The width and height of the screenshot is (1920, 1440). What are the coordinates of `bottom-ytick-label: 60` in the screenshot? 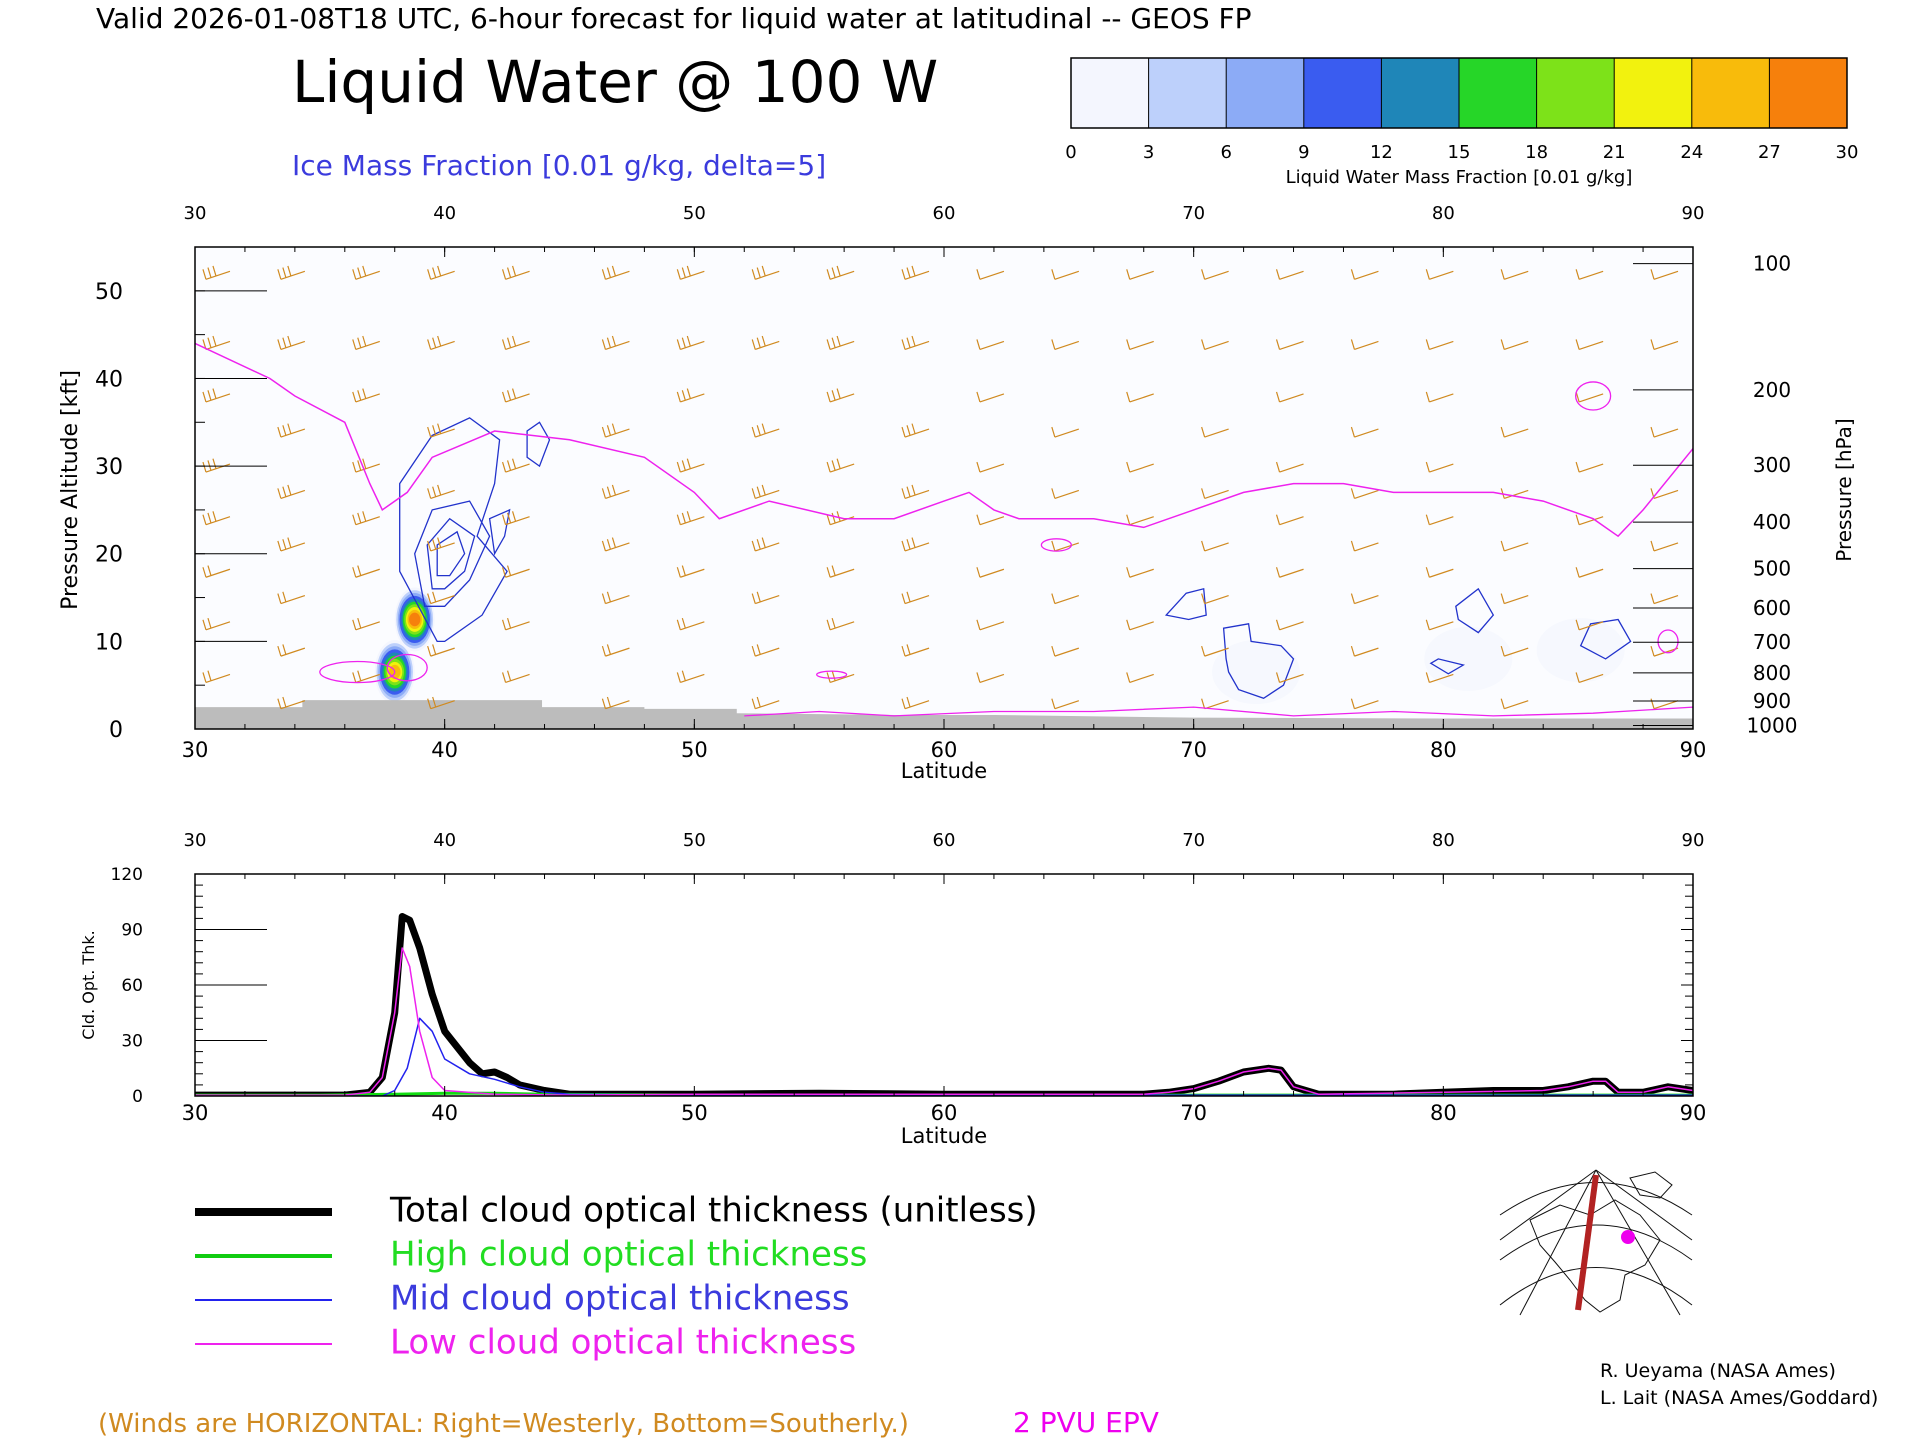 It's located at (132, 986).